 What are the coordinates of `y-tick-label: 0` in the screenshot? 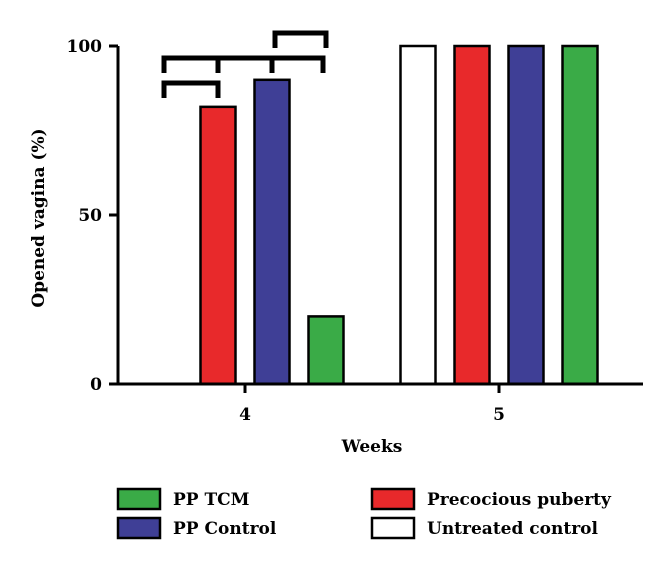 It's located at (96, 385).